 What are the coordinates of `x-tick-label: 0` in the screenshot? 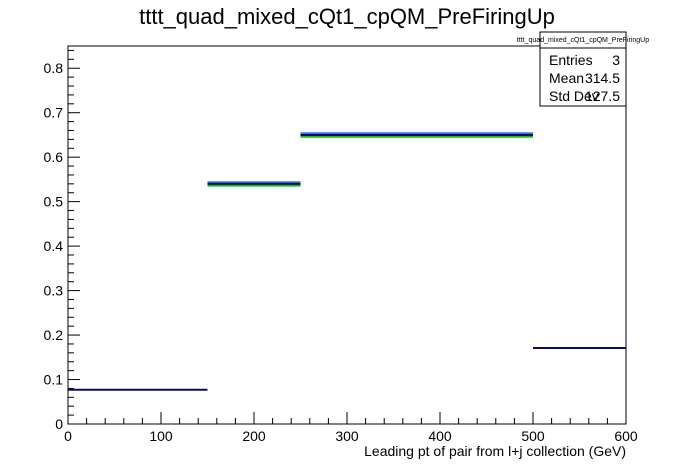 It's located at (68, 436).